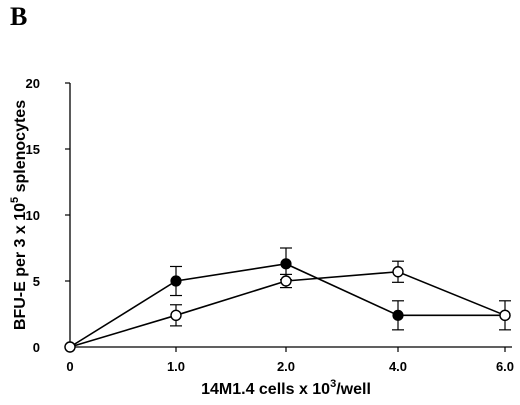 Image resolution: width=520 pixels, height=405 pixels. What do you see at coordinates (33, 215) in the screenshot?
I see `y-tick-label: 10` at bounding box center [33, 215].